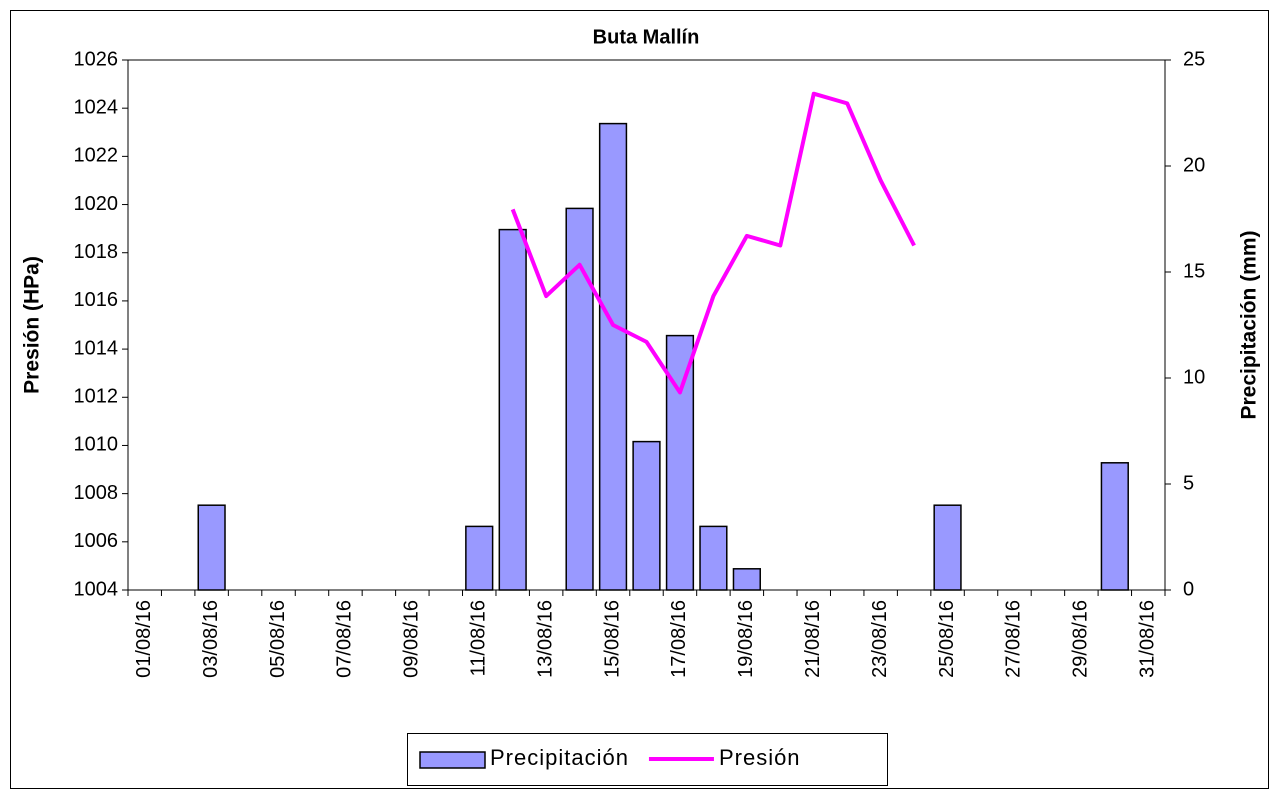 This screenshot has height=790, width=1279. I want to click on y2-tick-label: 5, so click(1188, 483).